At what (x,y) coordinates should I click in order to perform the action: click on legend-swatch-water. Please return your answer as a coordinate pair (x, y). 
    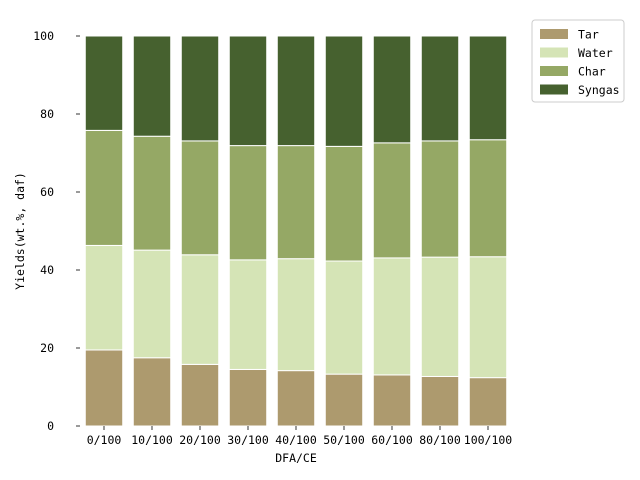
    Looking at the image, I should click on (554, 52).